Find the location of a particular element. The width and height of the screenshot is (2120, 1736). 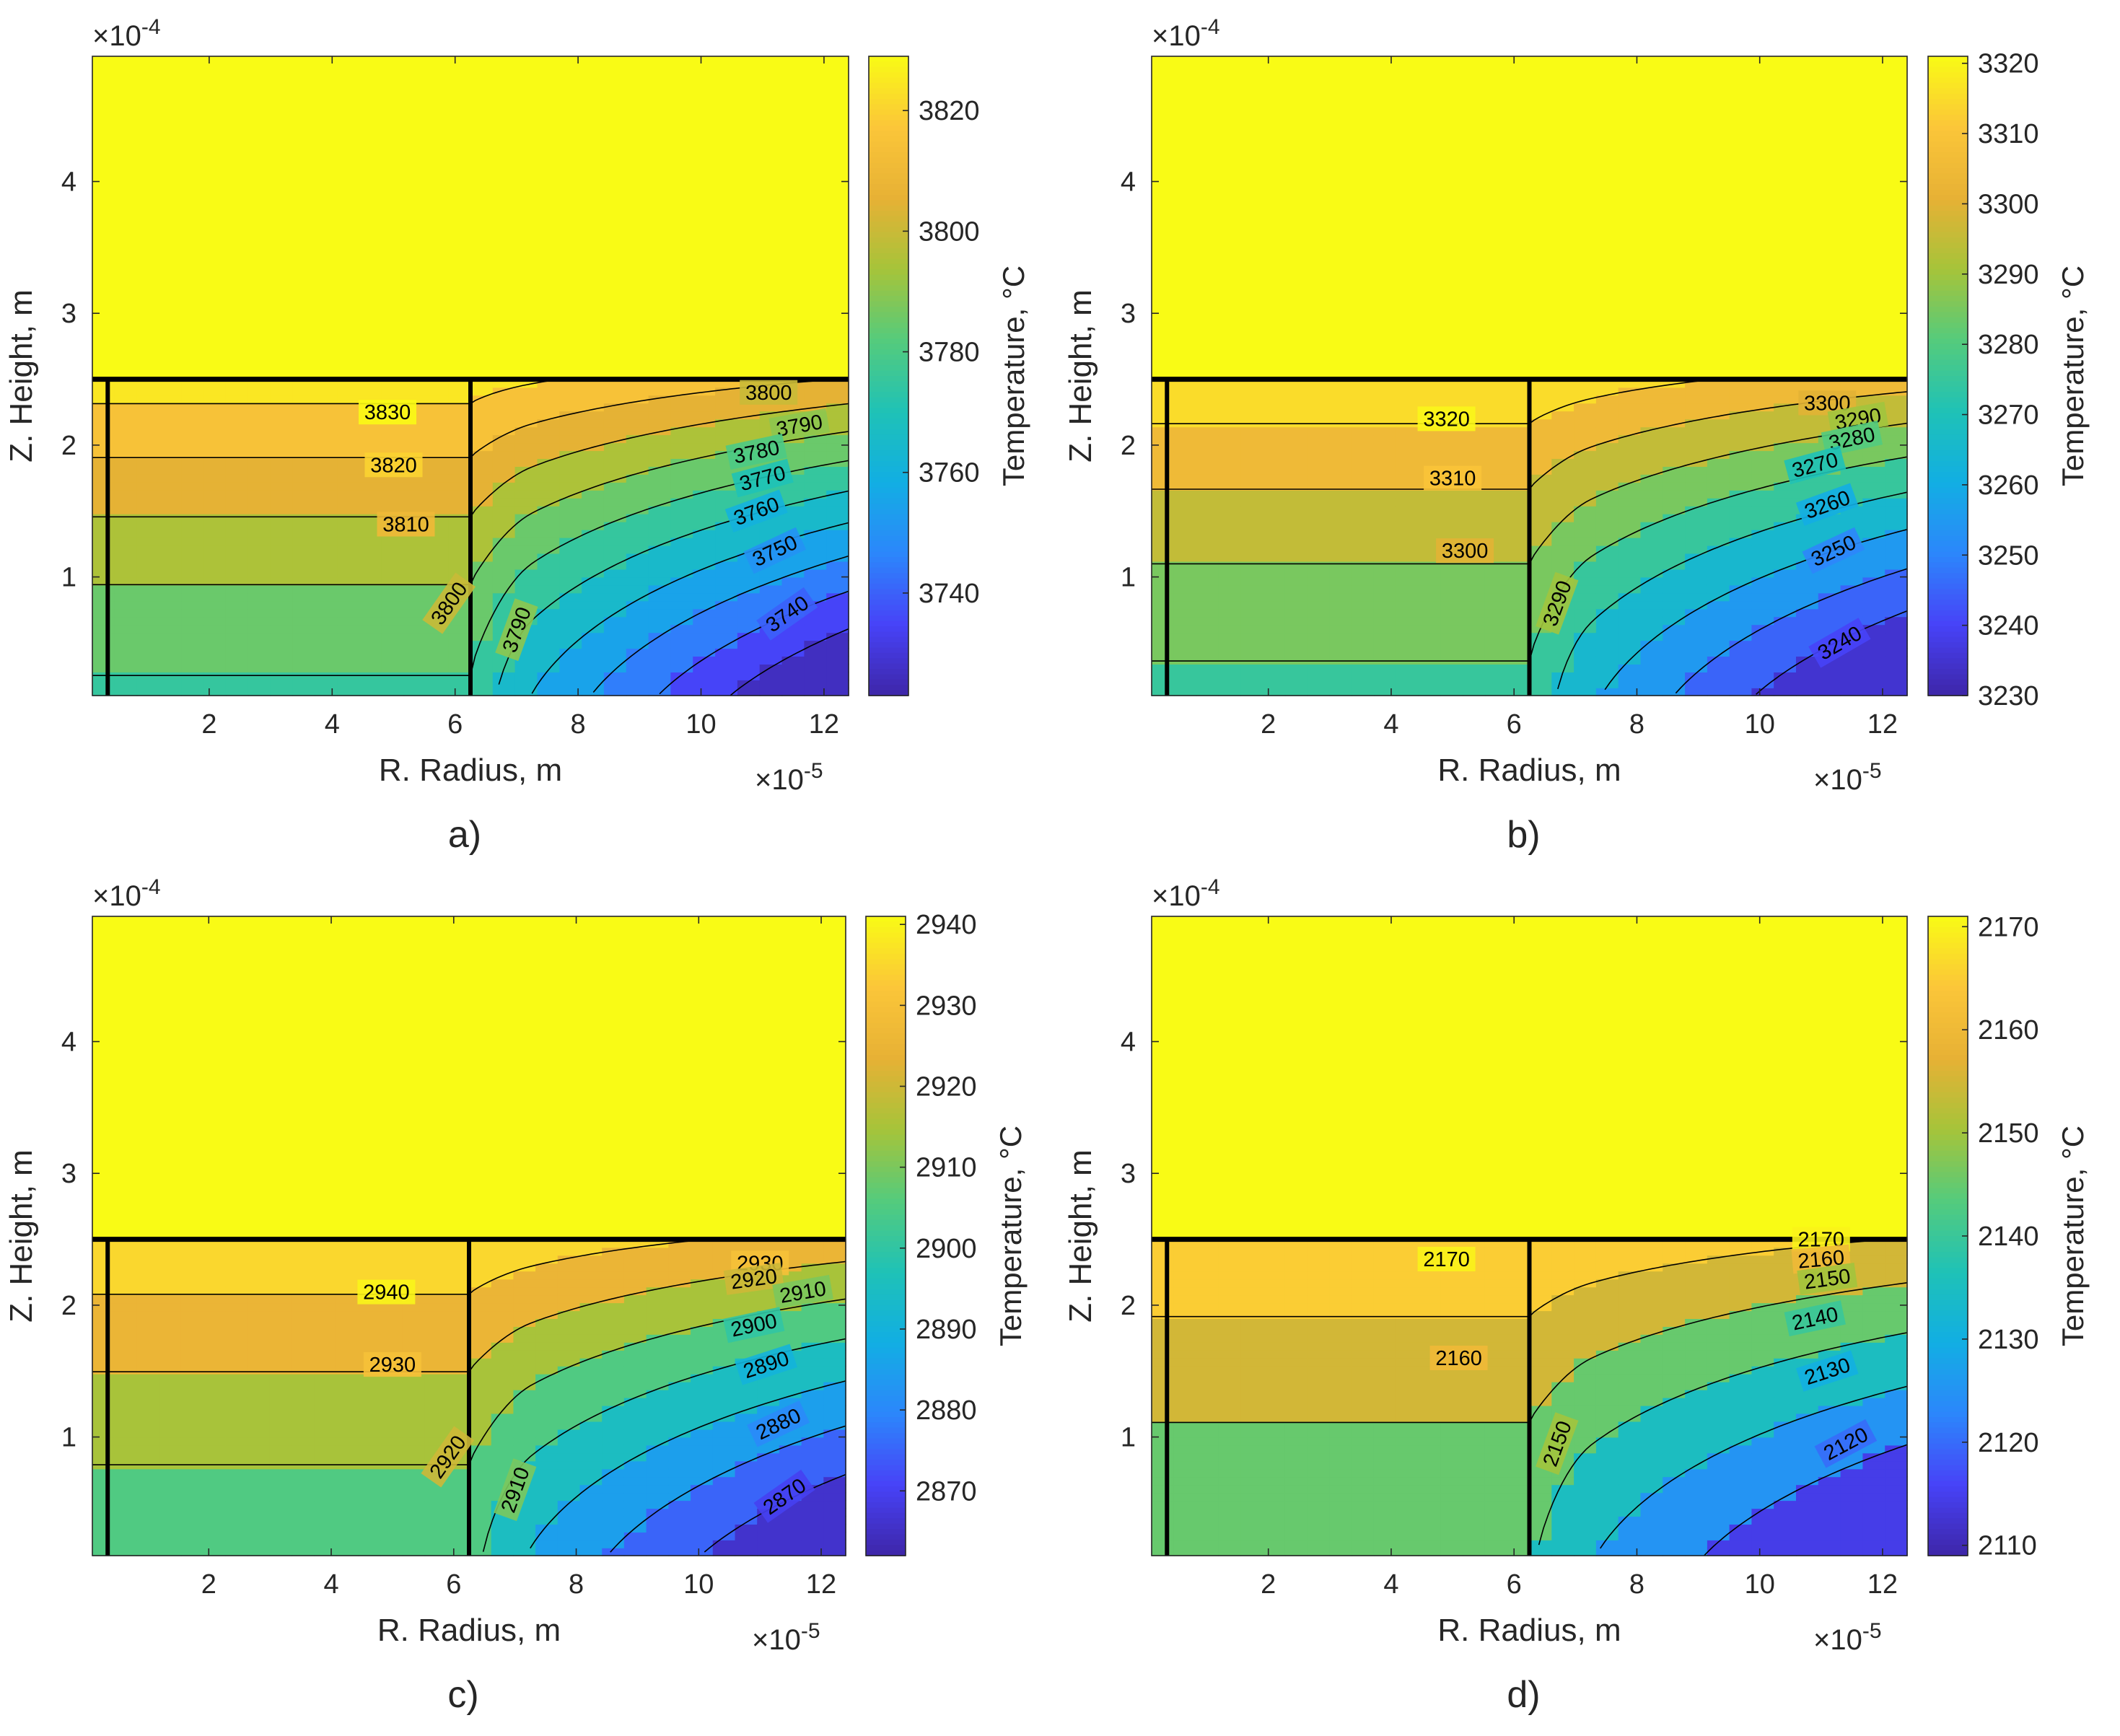

x-tick-label: 4 is located at coordinates (330, 1584).